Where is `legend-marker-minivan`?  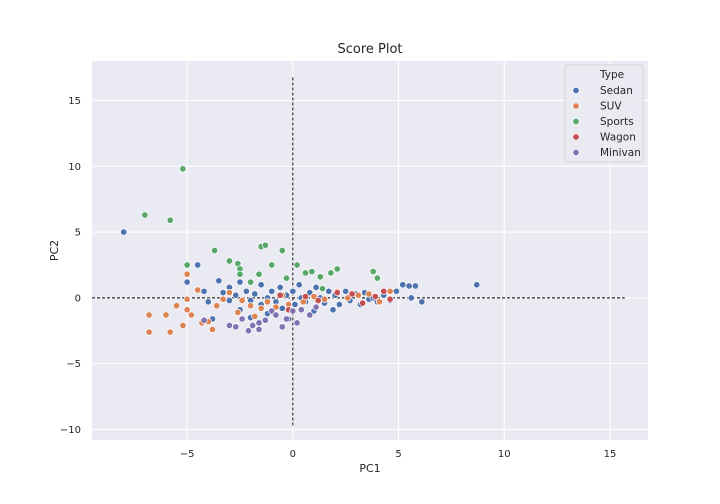
legend-marker-minivan is located at coordinates (576, 152).